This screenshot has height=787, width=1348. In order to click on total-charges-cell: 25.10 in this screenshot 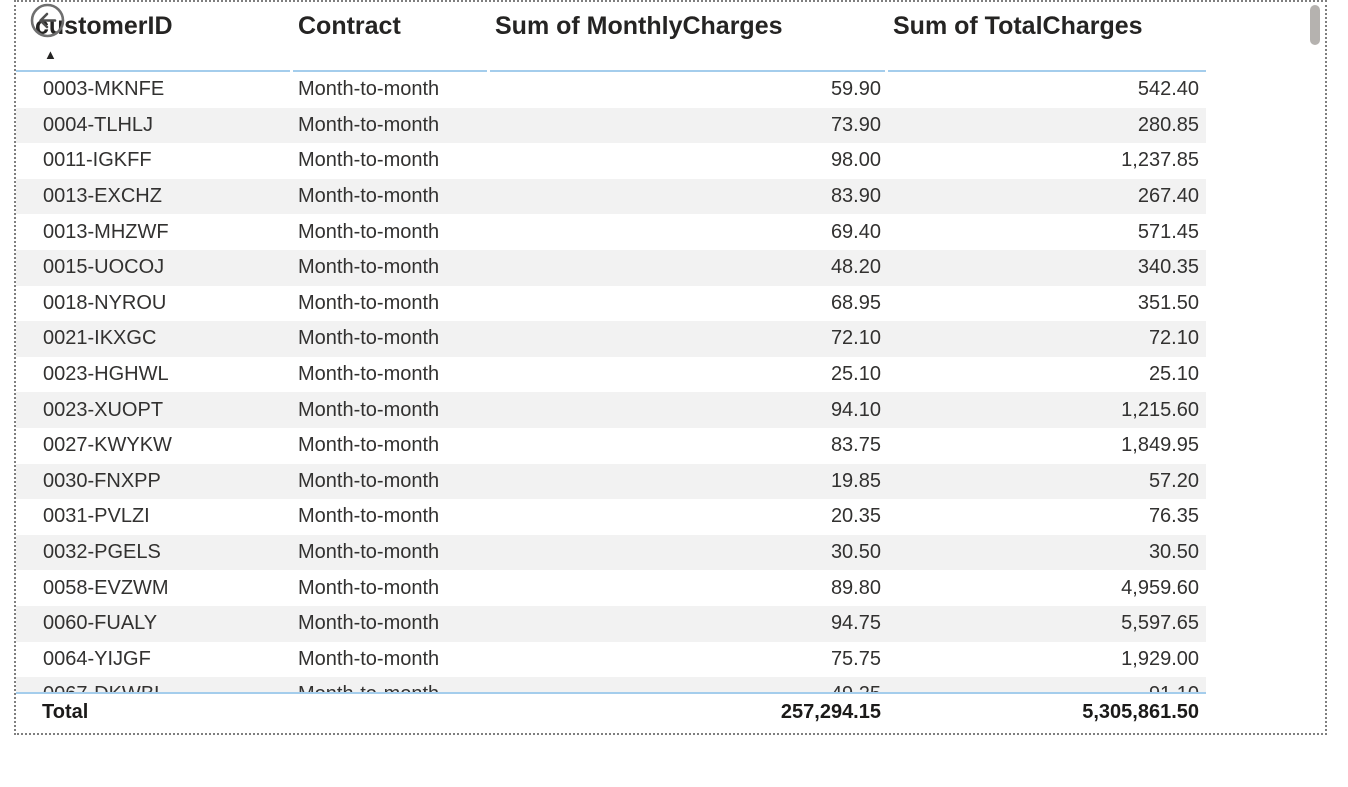, I will do `click(1173, 374)`.